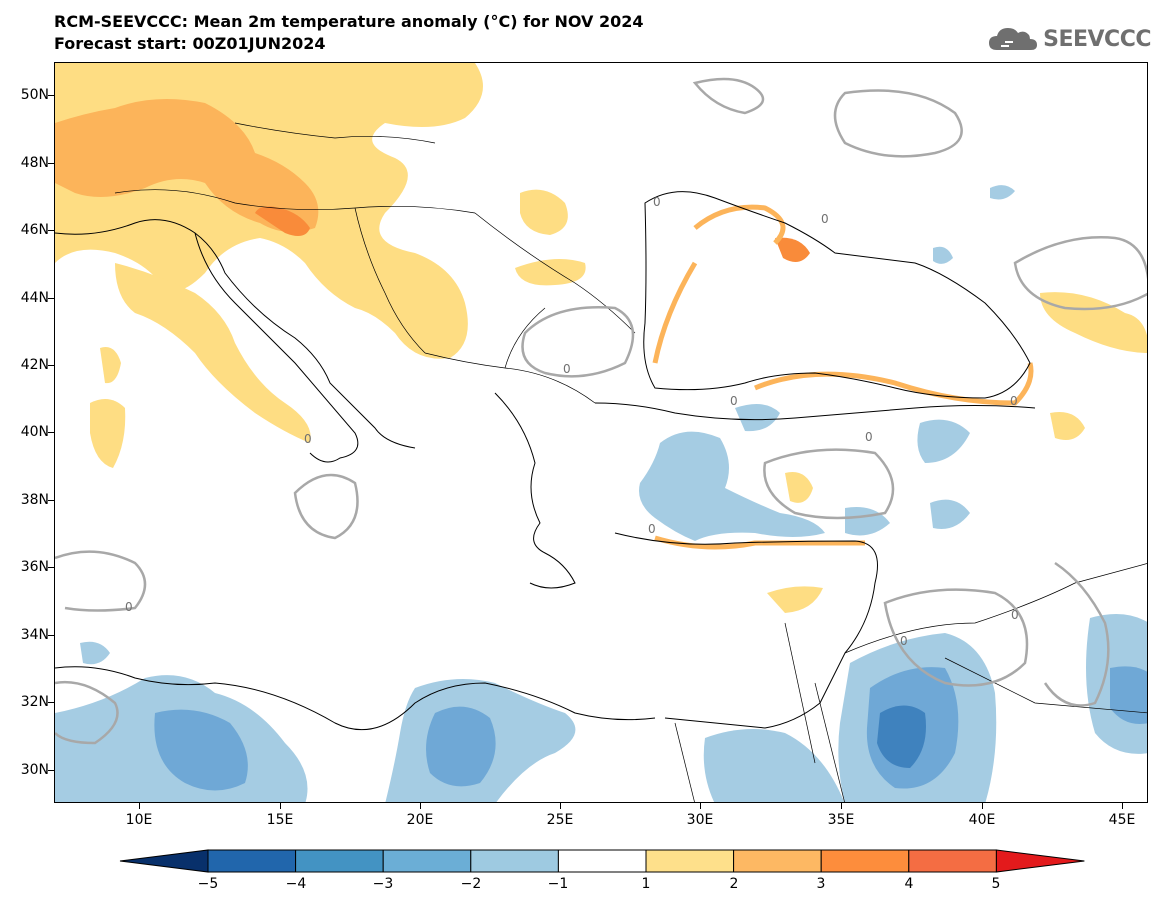 The image size is (1165, 907). I want to click on cold-anomaly-arabia-mid, so click(1128, 695).